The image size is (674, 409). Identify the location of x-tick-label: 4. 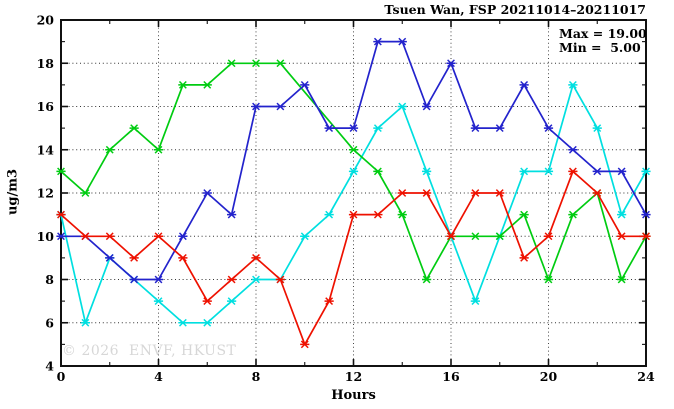
(158, 376).